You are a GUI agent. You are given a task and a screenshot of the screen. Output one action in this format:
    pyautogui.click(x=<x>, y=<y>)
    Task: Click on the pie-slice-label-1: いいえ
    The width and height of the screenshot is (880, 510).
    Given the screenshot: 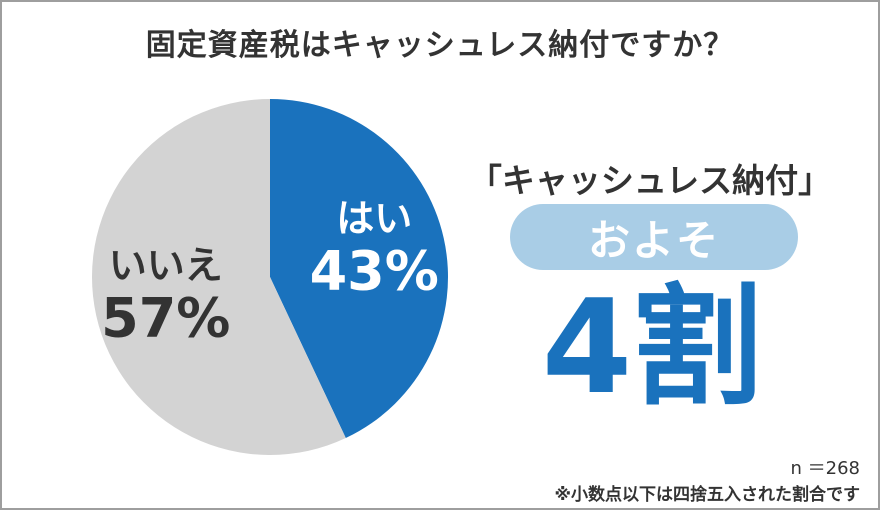 What is the action you would take?
    pyautogui.click(x=166, y=265)
    